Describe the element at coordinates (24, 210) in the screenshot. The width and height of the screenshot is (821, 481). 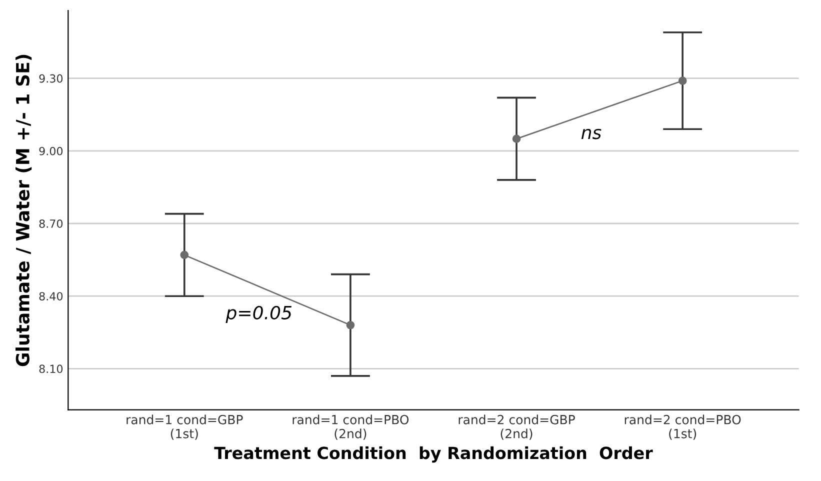
I see `y-axis-title: Glutamate / Water (M +/- 1 SE)` at that location.